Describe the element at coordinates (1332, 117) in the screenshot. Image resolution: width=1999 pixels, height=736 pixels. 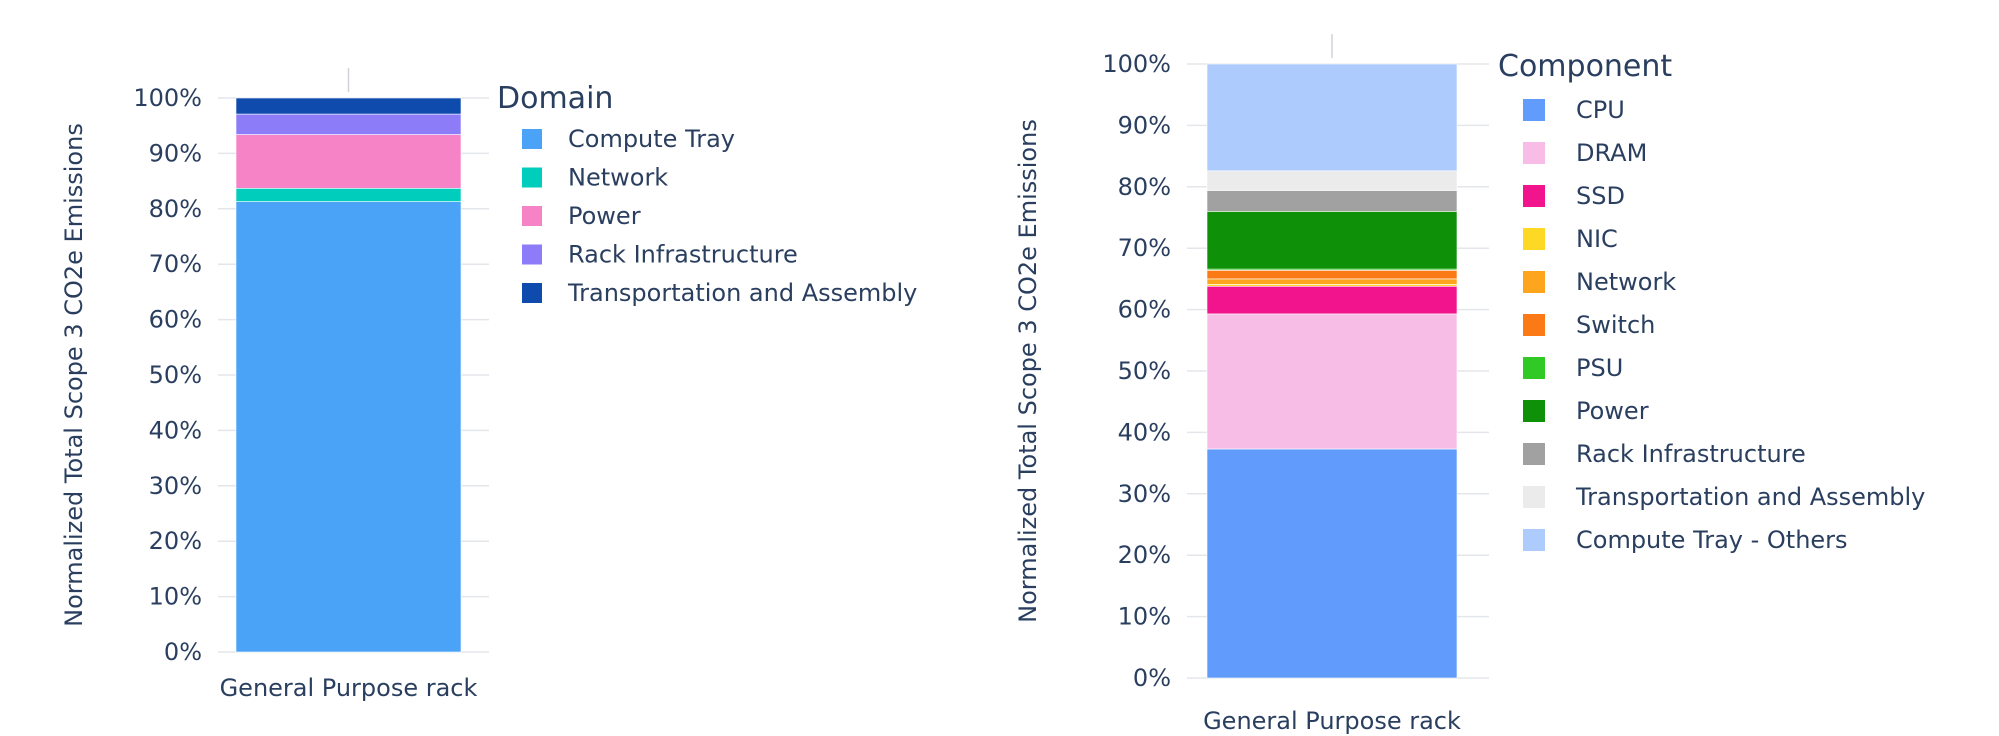
I see `chart-2-bar-compute-tray-others` at that location.